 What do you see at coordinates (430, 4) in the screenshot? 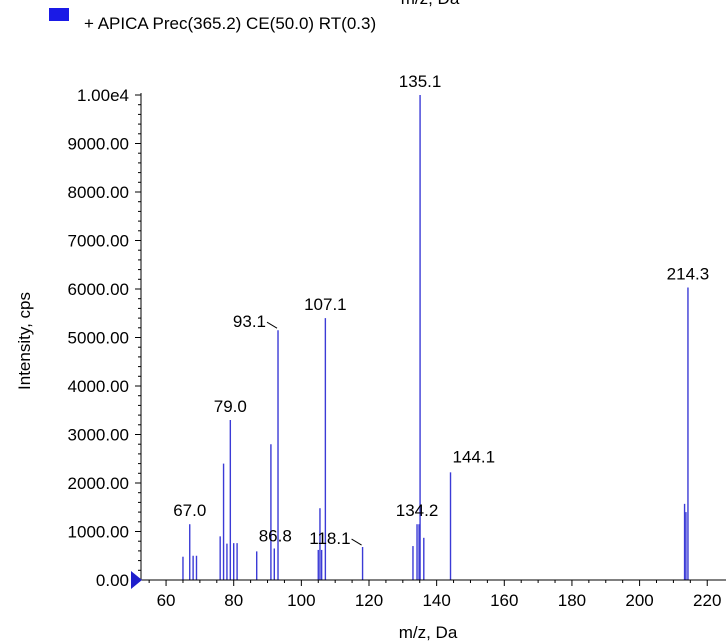
I see `top-axis-title-partial: m/z, Da` at bounding box center [430, 4].